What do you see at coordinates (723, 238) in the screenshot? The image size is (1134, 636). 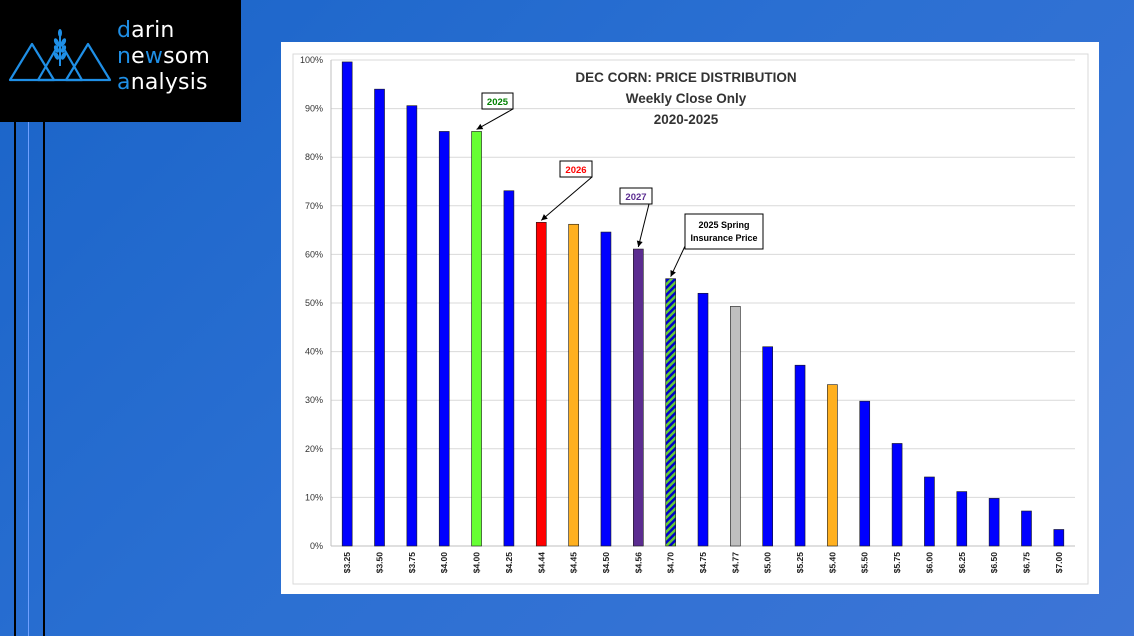 I see `annotation-label: Insurance Price` at bounding box center [723, 238].